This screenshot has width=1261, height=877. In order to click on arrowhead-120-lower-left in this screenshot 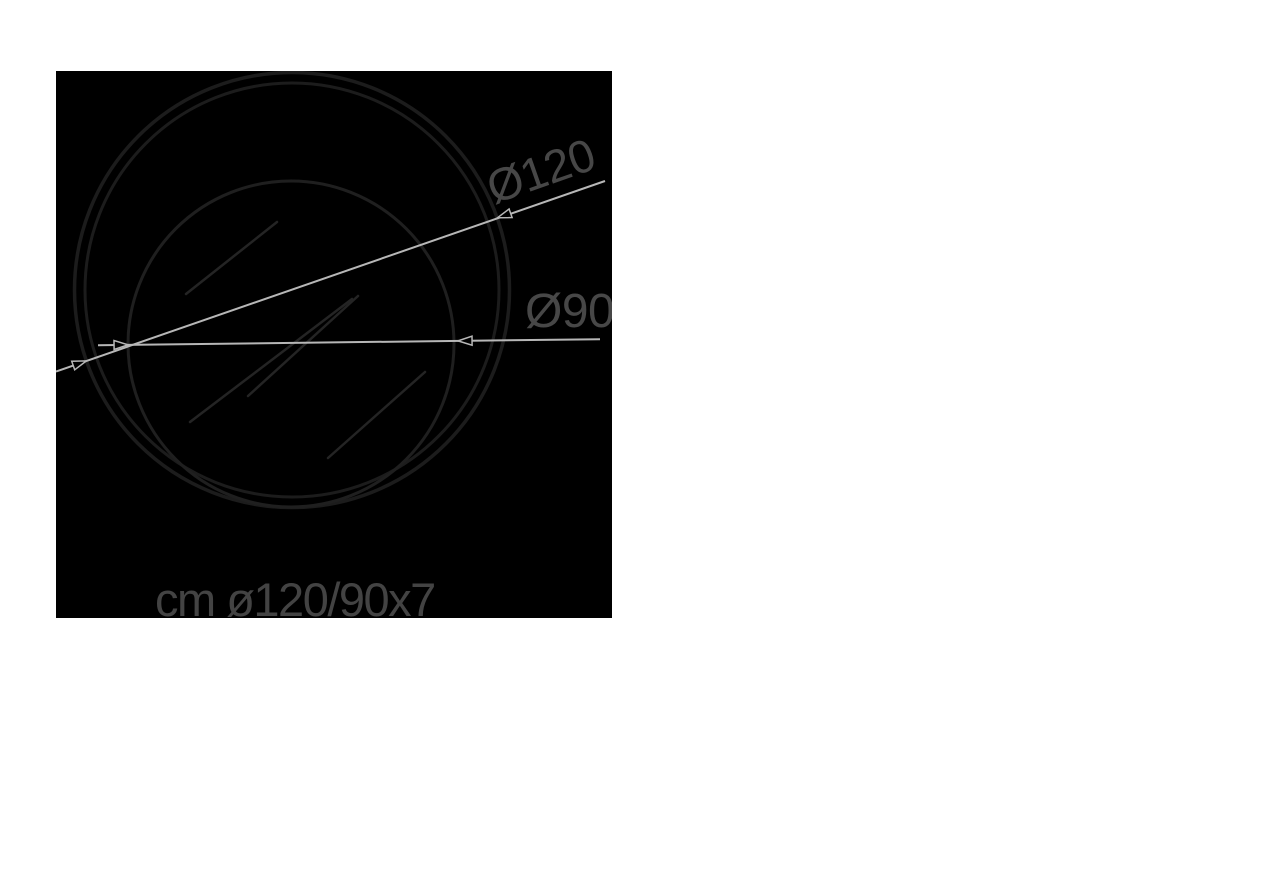, I will do `click(79, 366)`.